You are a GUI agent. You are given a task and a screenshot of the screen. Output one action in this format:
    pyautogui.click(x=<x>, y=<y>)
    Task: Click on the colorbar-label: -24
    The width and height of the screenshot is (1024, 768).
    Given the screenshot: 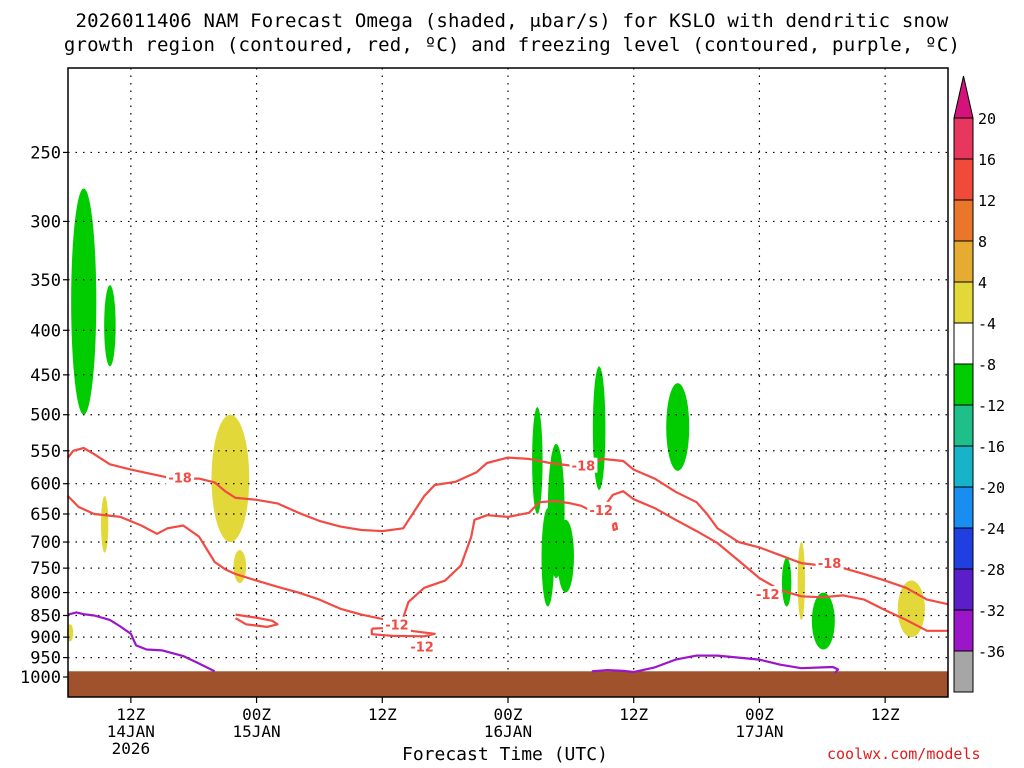 What is the action you would take?
    pyautogui.click(x=991, y=529)
    